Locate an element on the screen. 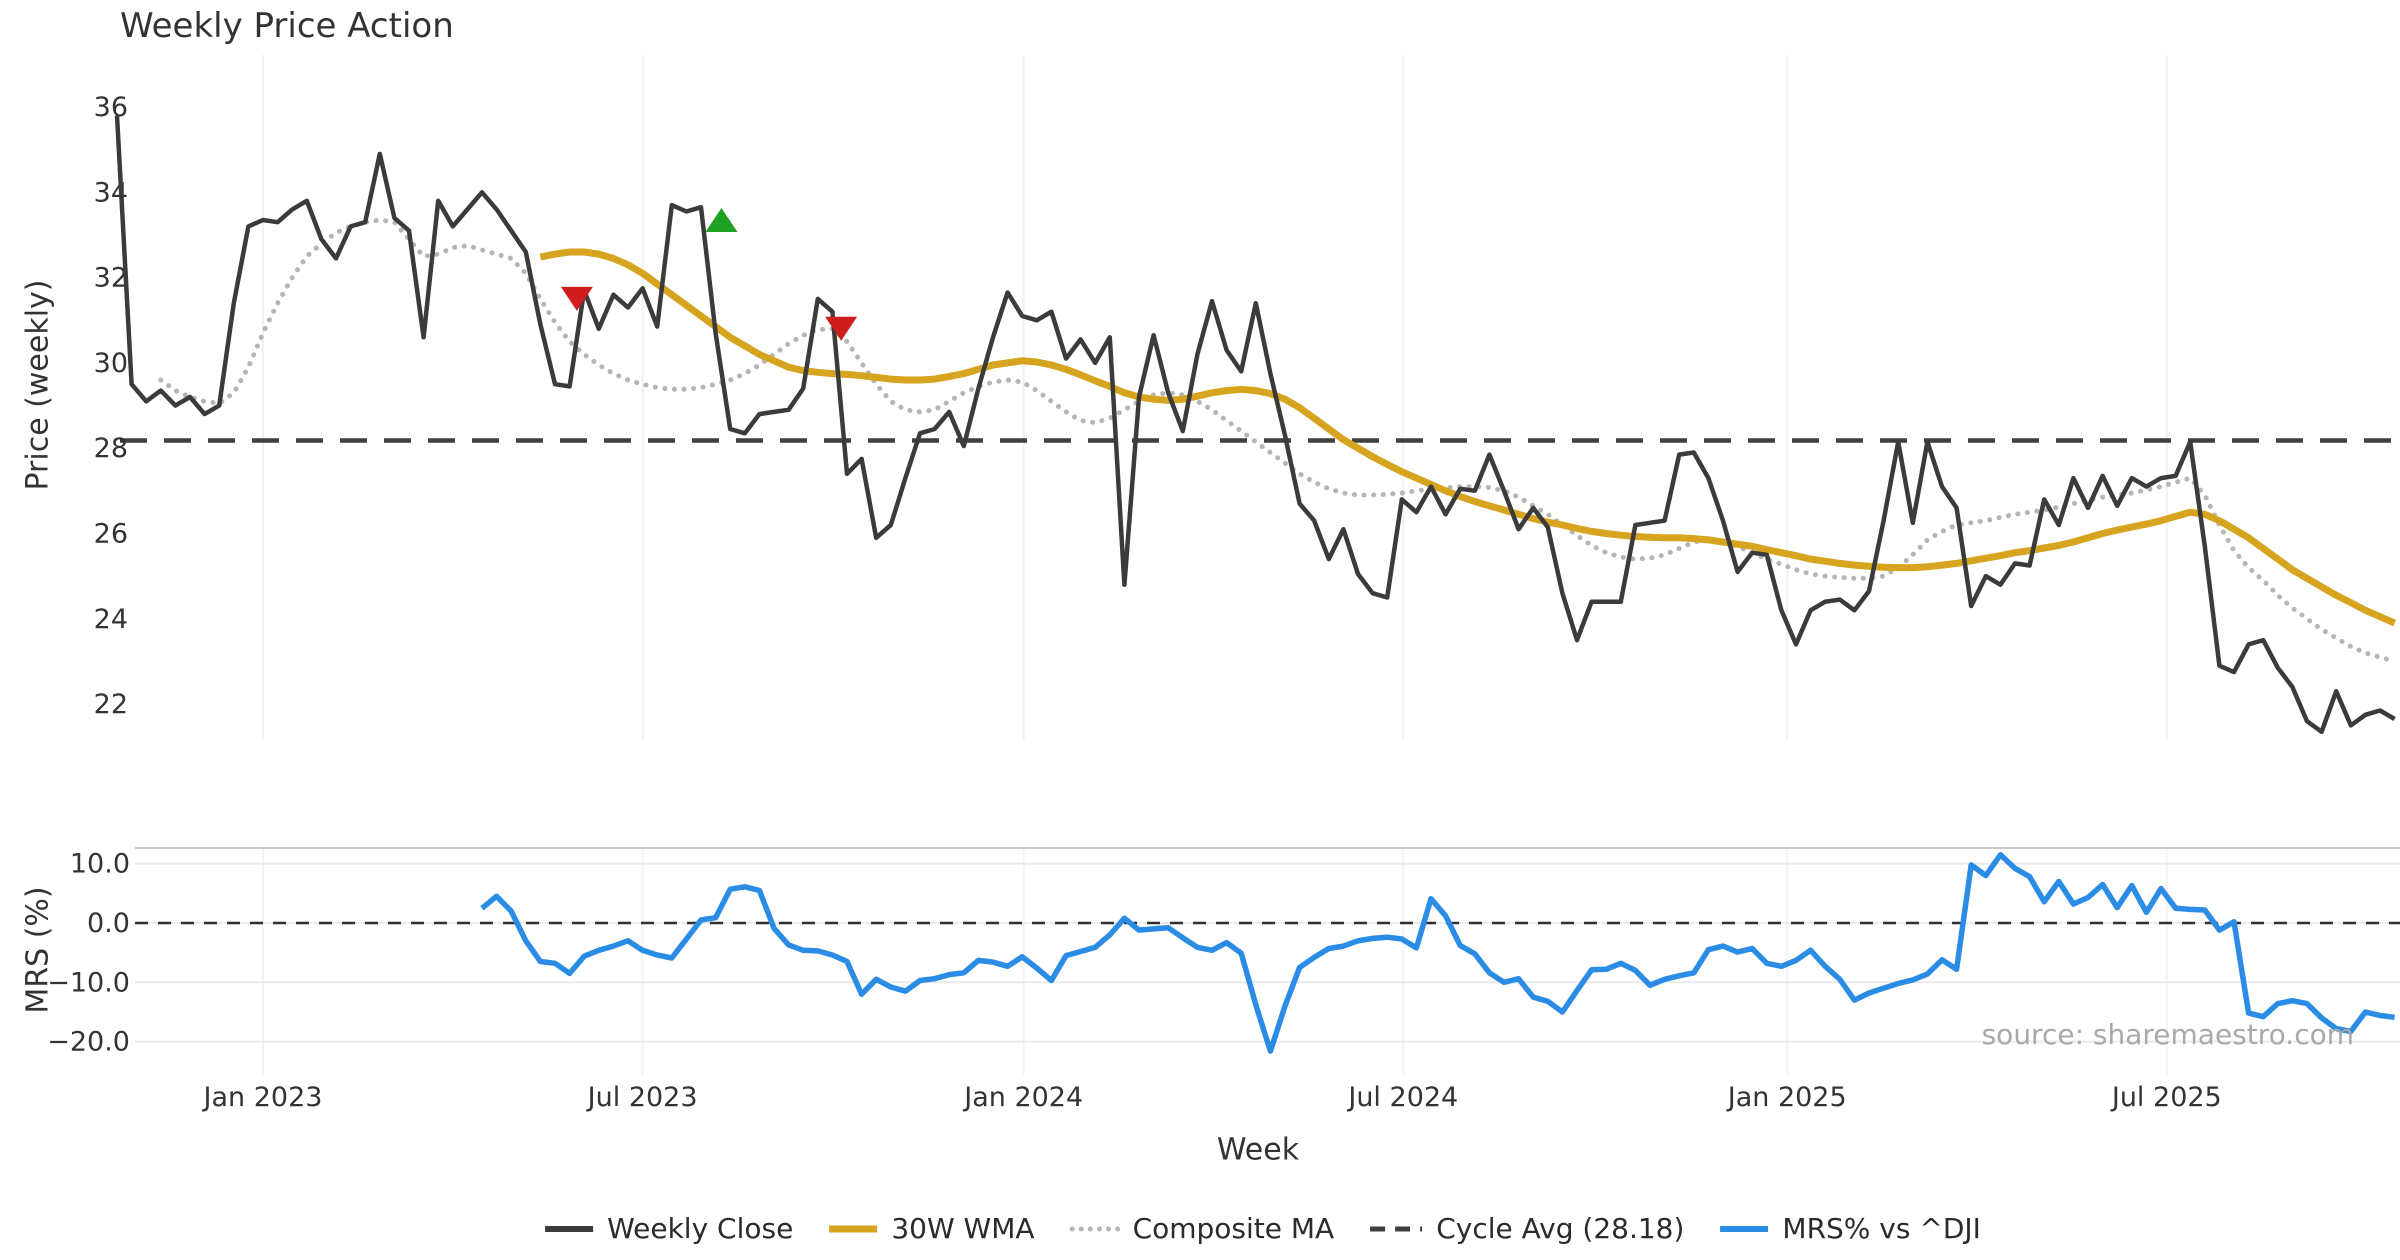  legend-label: Cycle Avg (28.18) is located at coordinates (1560, 1228).